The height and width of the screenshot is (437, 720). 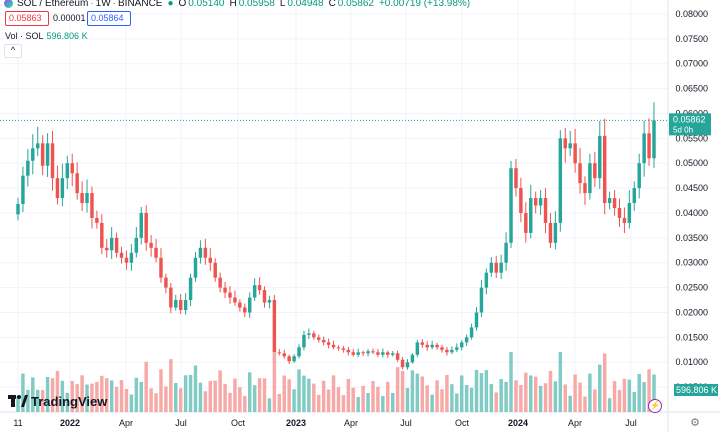 I want to click on spread-value: 0.00001, so click(x=69, y=18).